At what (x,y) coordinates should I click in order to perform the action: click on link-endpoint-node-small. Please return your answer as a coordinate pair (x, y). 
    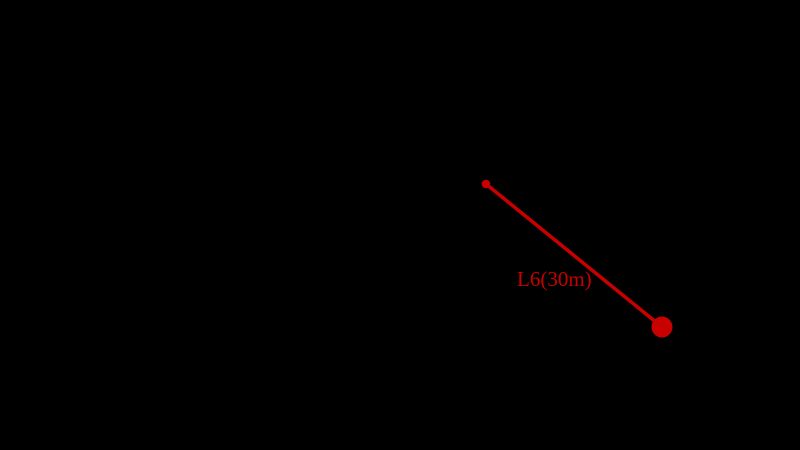
    Looking at the image, I should click on (486, 184).